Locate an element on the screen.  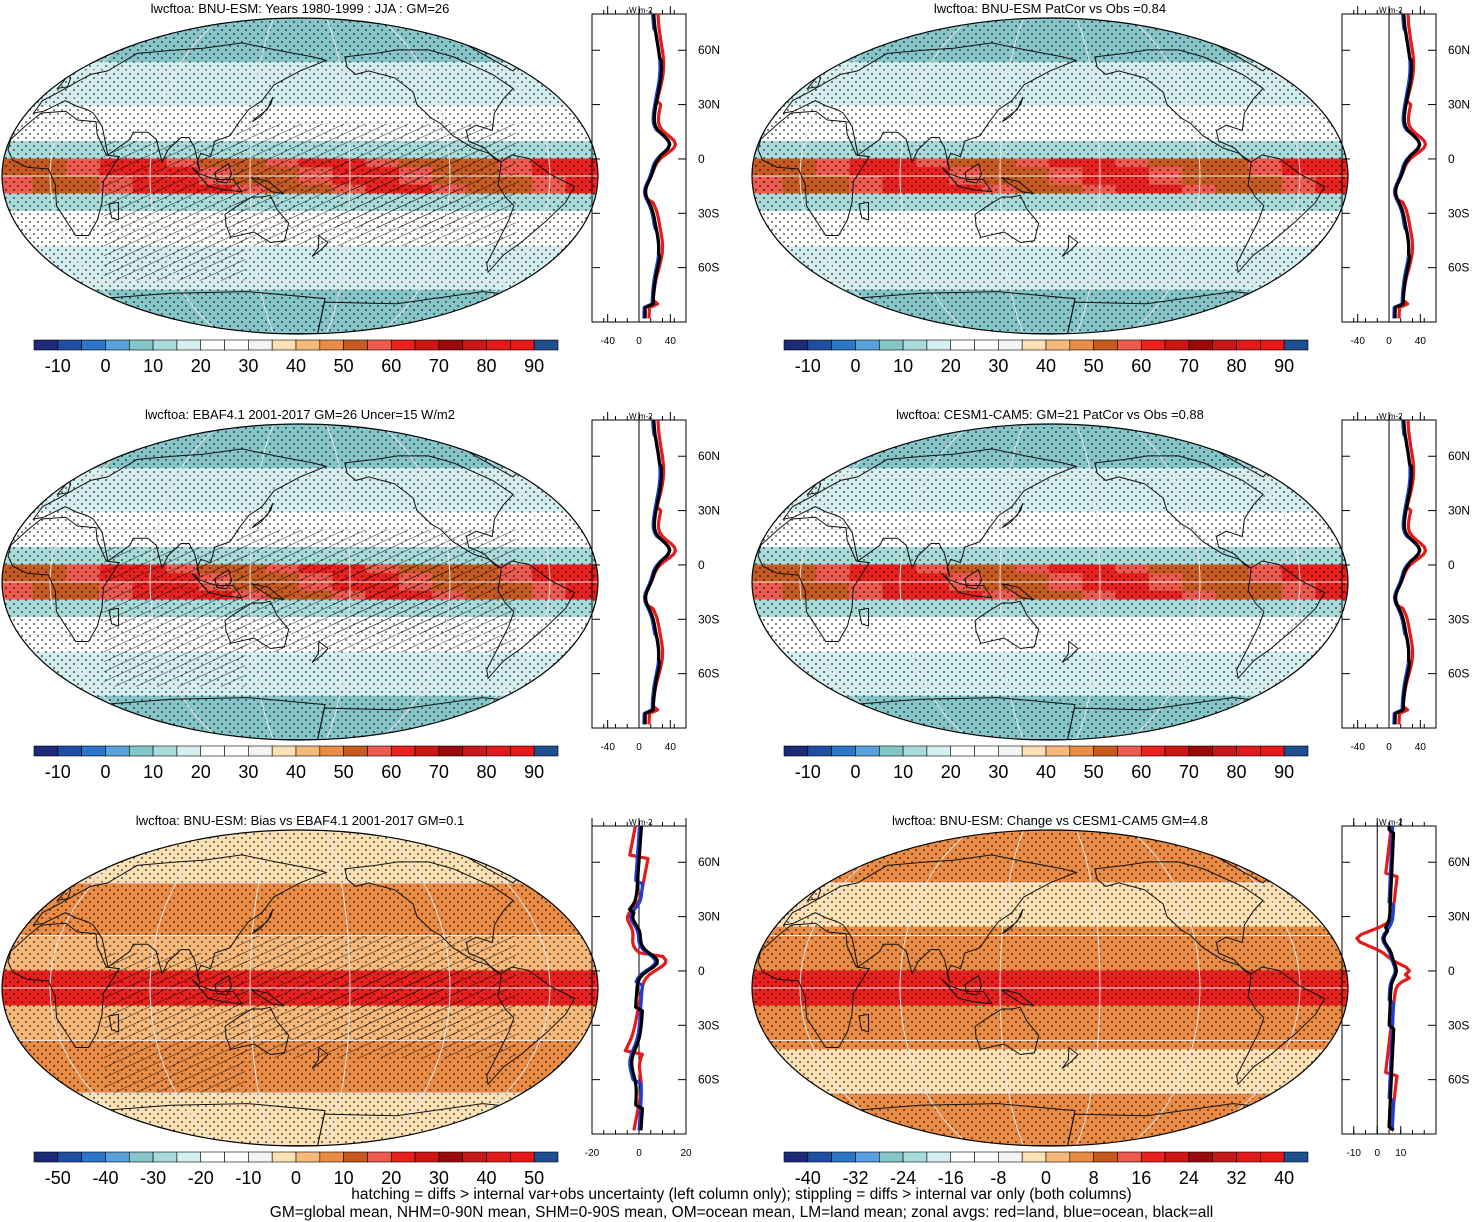
colorbar-label: 8 is located at coordinates (1094, 1178).